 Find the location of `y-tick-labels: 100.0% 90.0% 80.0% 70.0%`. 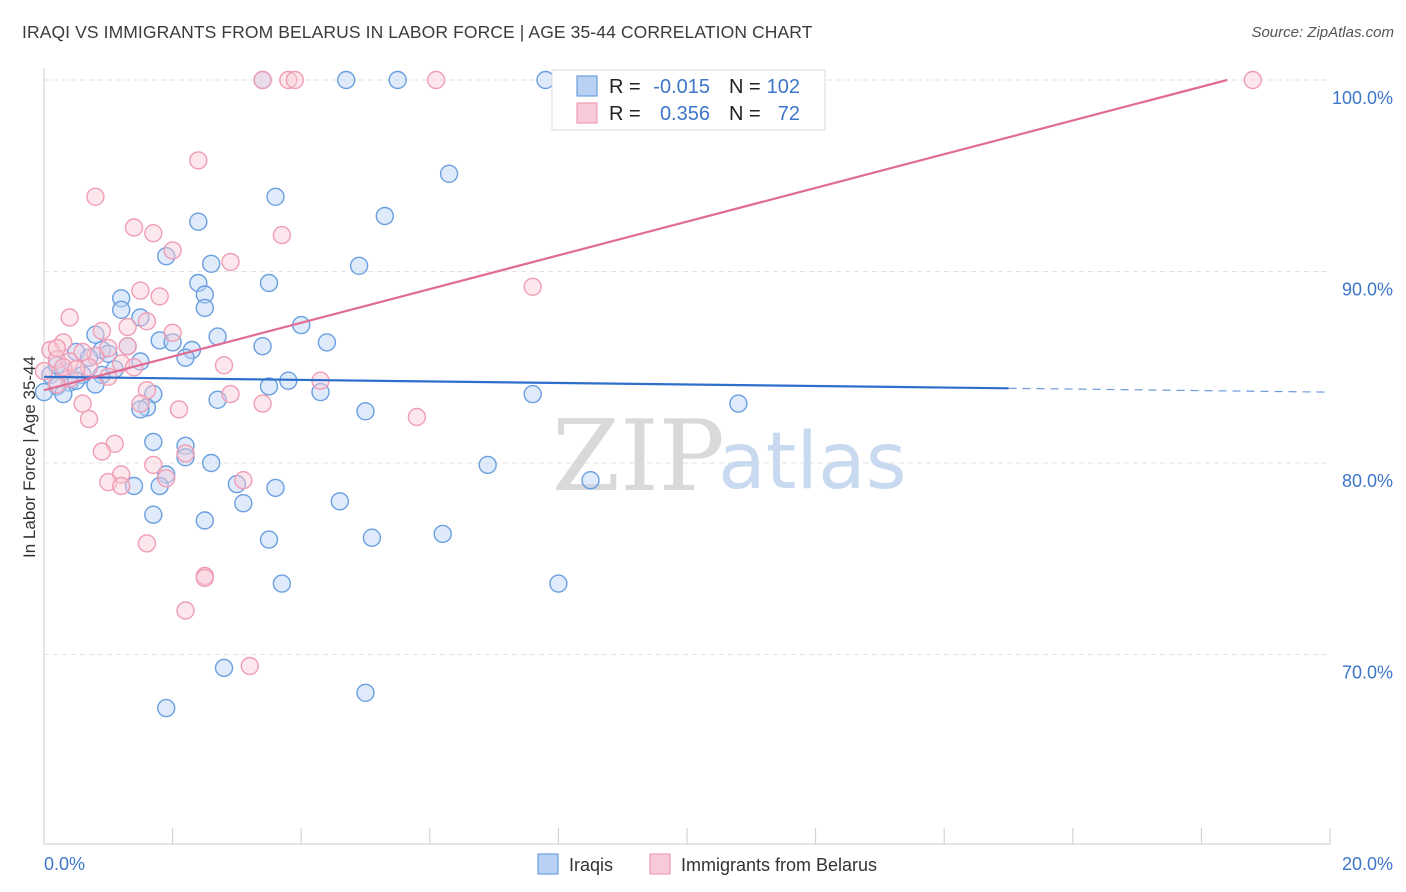

y-tick-labels: 100.0% 90.0% 80.0% 70.0% is located at coordinates (1362, 385).